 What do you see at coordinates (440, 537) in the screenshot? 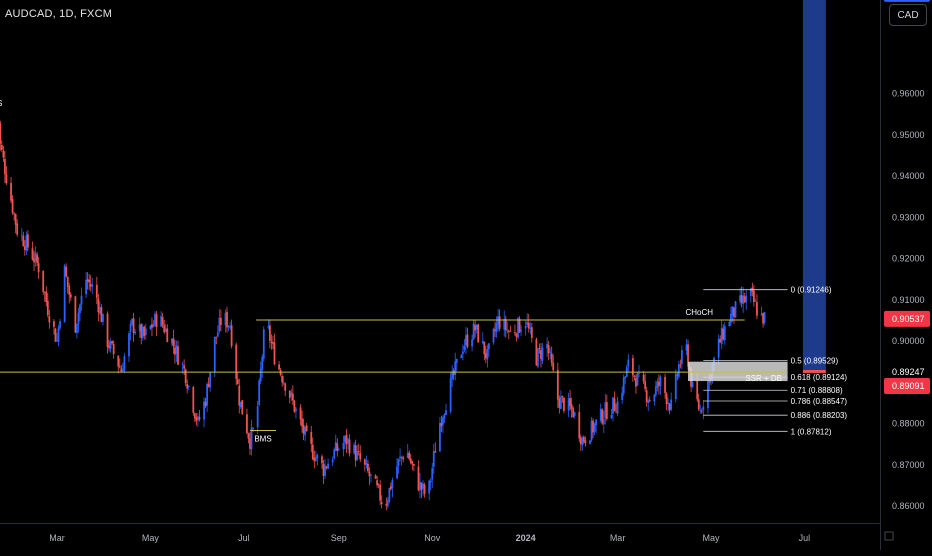
I see `time-axis: Mar May Jul Sep Nov 2024 Mar May Jul` at bounding box center [440, 537].